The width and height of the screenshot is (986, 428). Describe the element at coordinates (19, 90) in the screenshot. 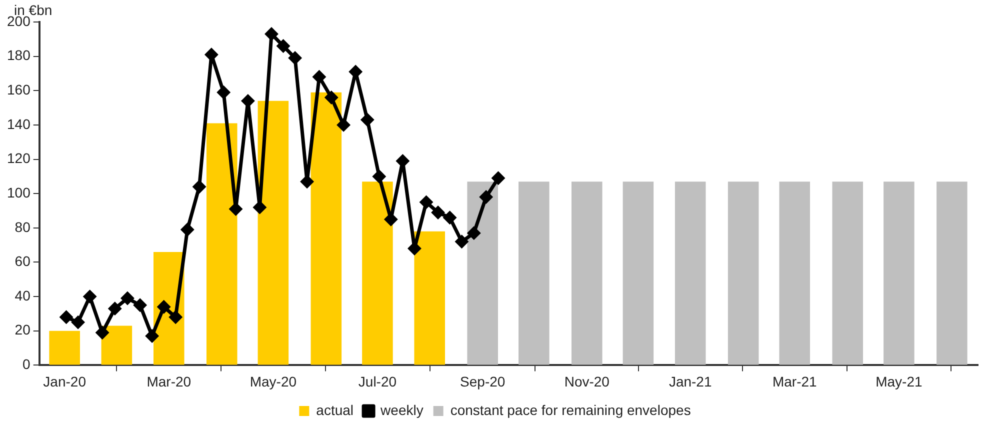

I see `y-tick-label: 160` at that location.